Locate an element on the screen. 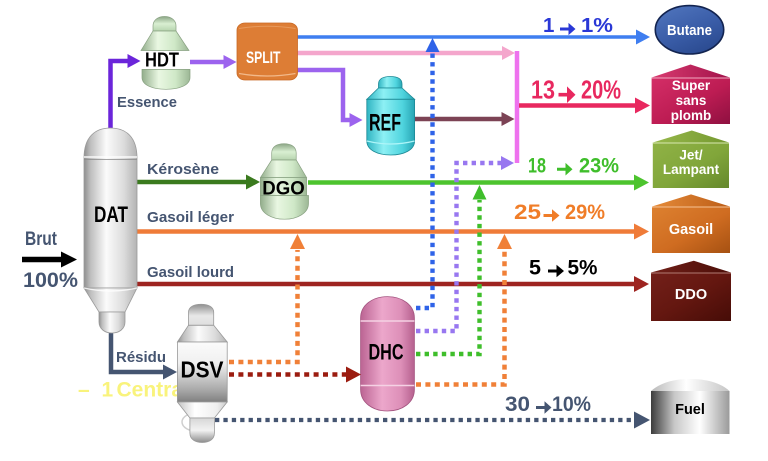 The width and height of the screenshot is (768, 461). svg-text: HDT is located at coordinates (162, 61).